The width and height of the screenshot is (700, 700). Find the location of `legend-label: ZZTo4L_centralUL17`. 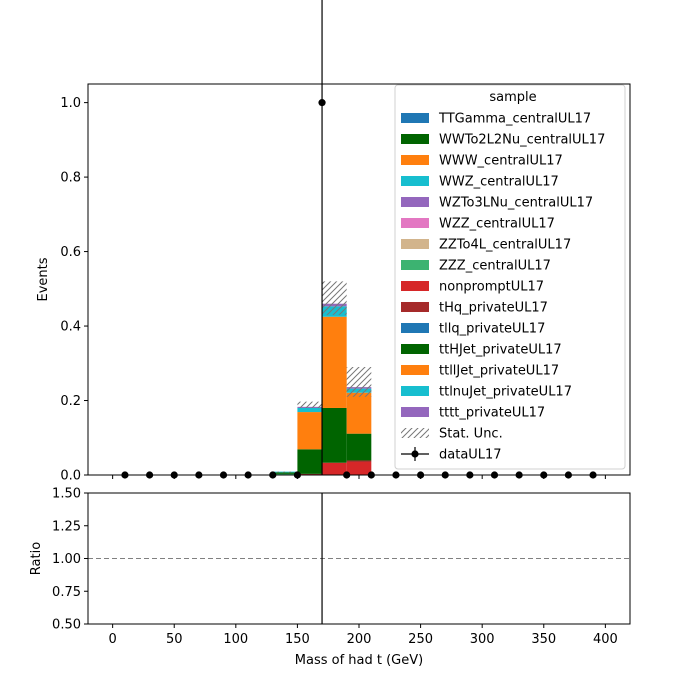

legend-label: ZZTo4L_centralUL17 is located at coordinates (505, 245).